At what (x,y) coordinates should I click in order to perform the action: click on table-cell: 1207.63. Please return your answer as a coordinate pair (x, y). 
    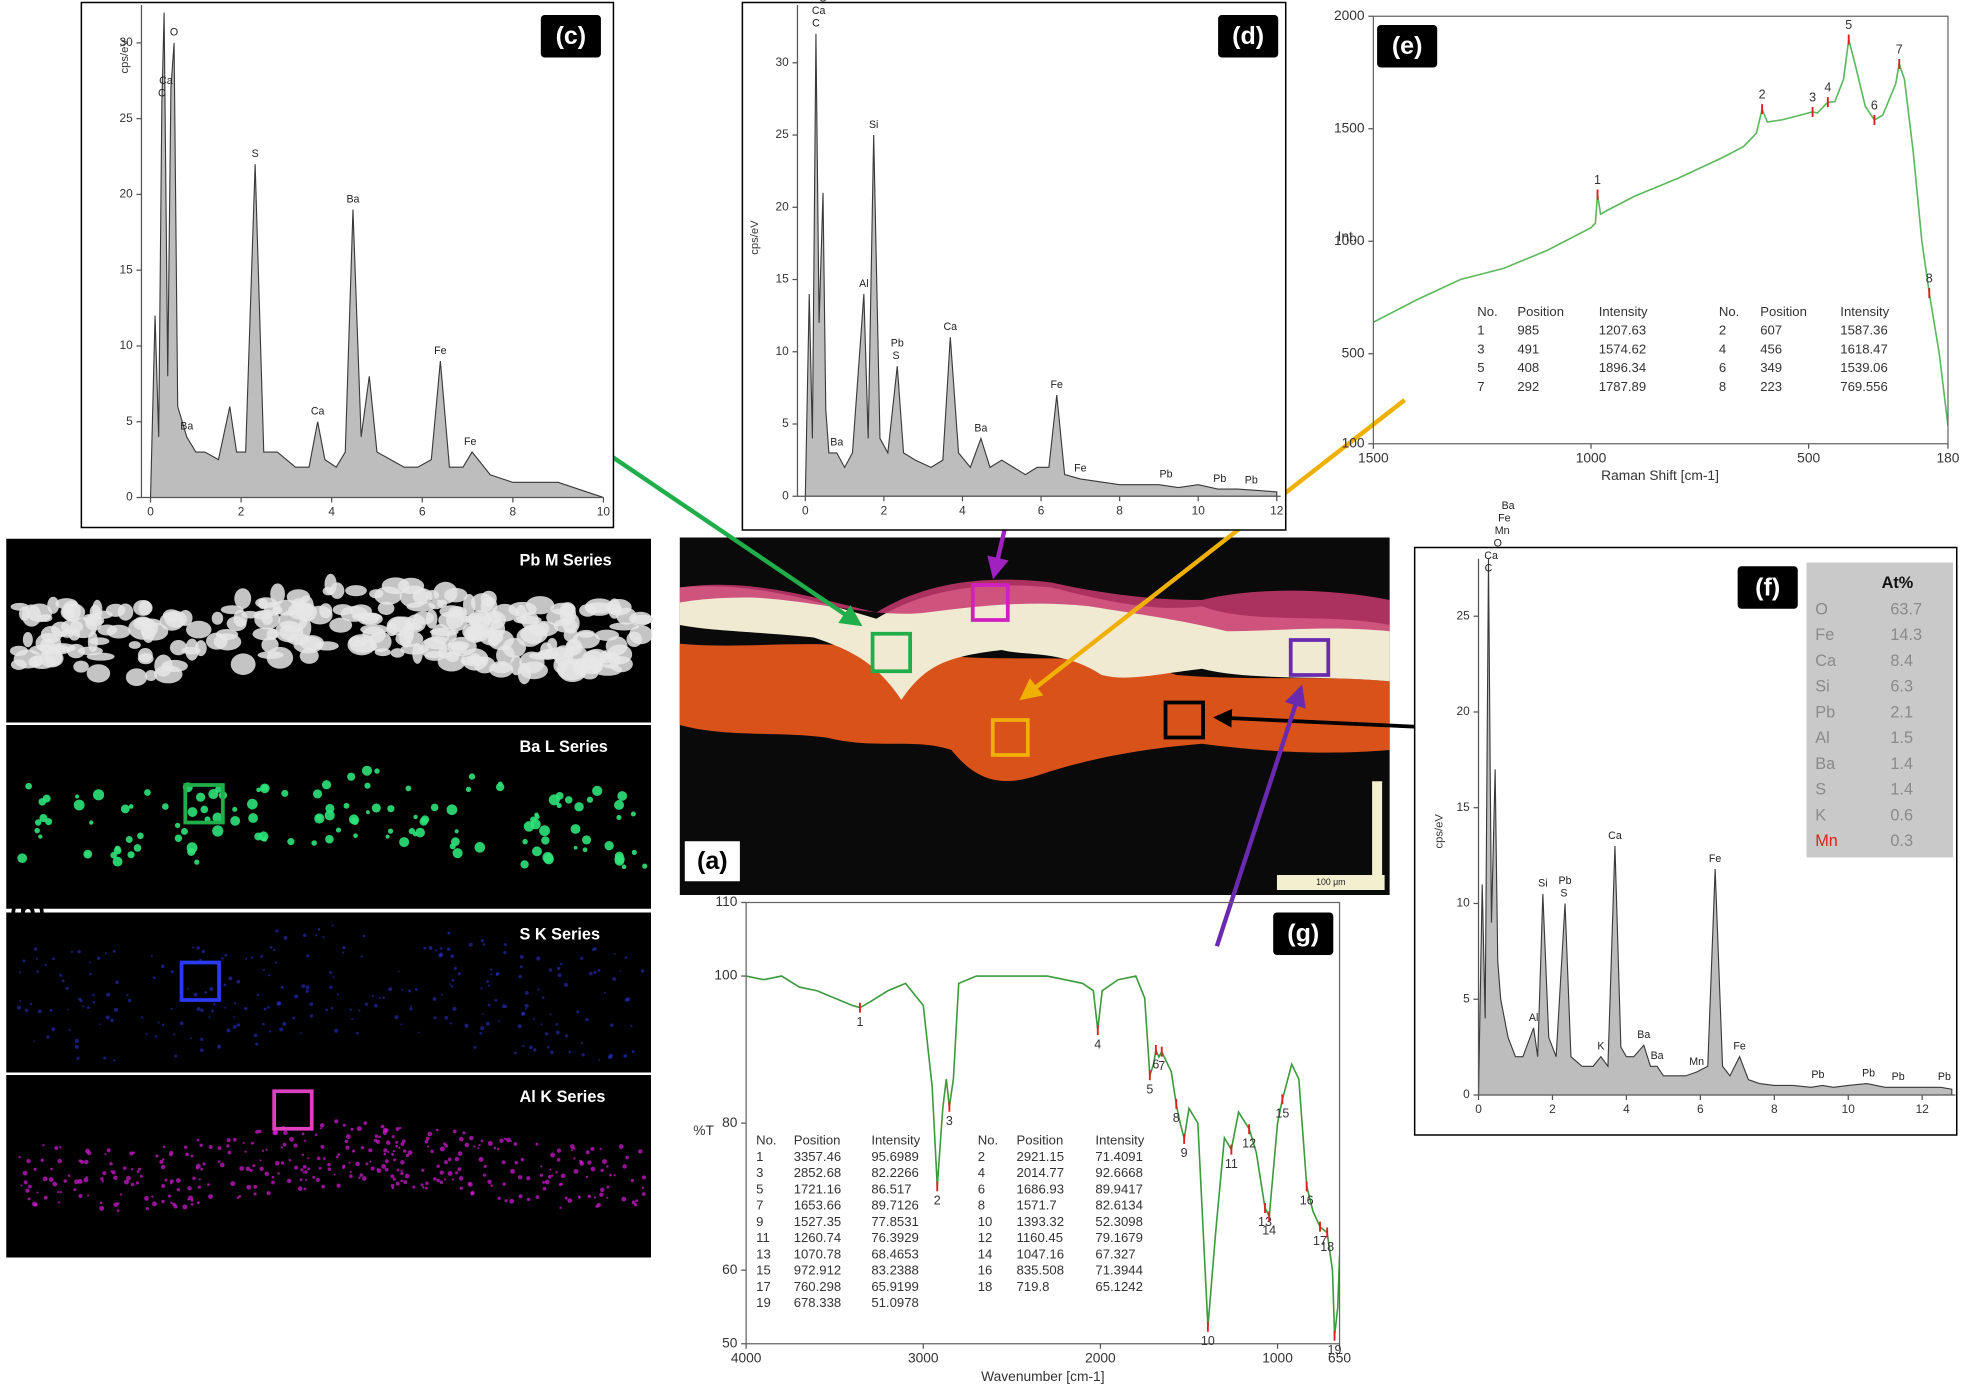
    Looking at the image, I should click on (1622, 330).